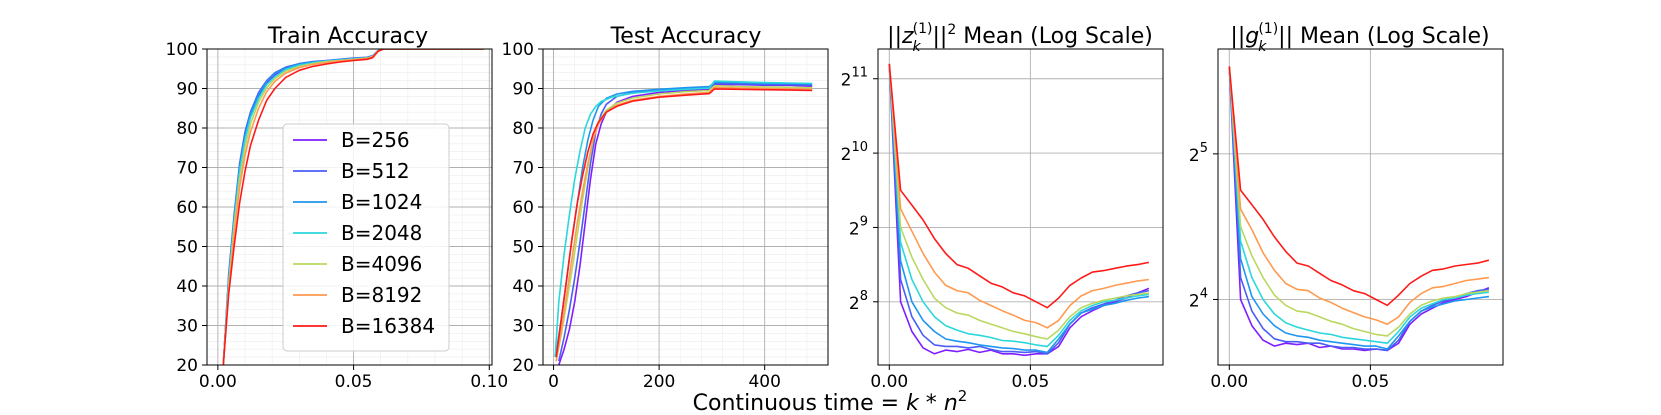  I want to click on title-4-rest: Mean (Log Scale), so click(1391, 36).